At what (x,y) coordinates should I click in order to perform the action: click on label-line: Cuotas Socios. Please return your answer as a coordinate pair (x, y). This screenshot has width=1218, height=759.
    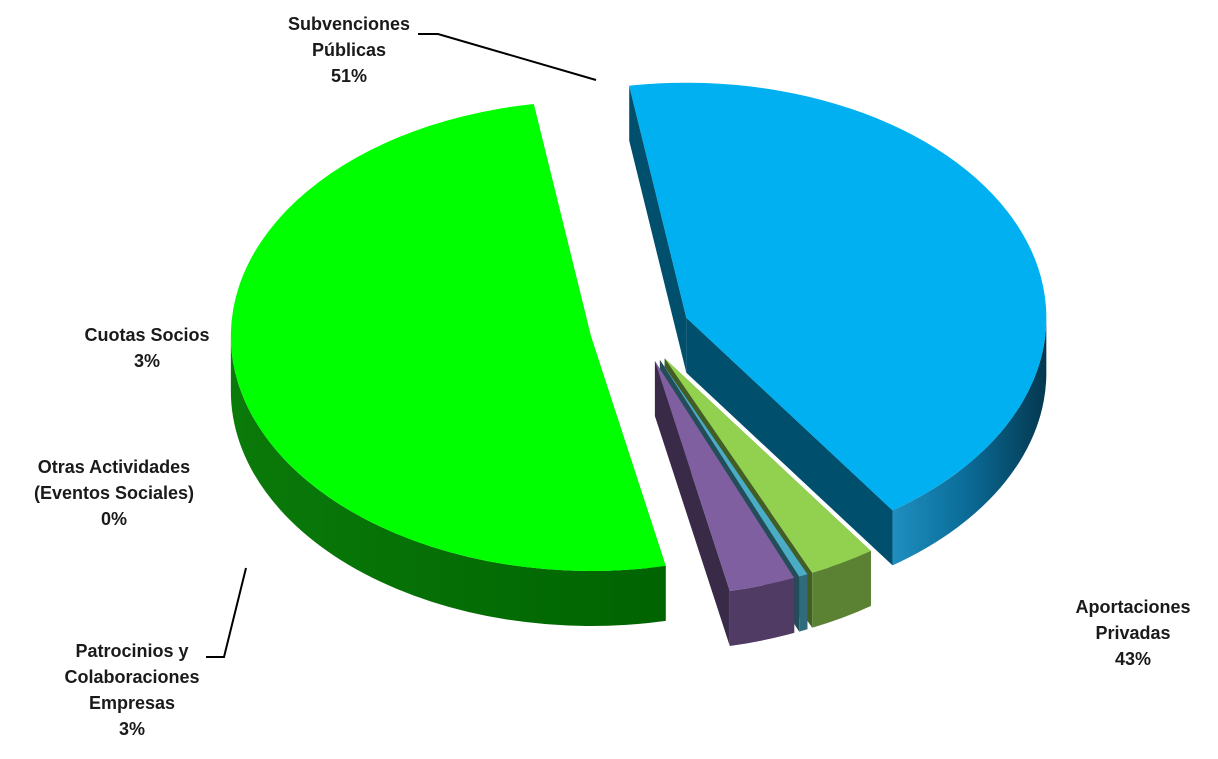
    Looking at the image, I should click on (147, 335).